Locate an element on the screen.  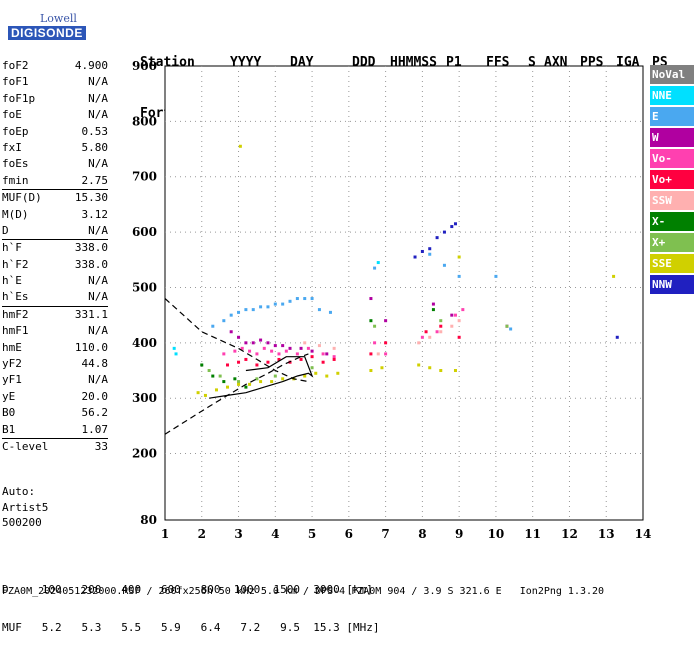
auto-software: Artist5 is located at coordinates (25, 507).